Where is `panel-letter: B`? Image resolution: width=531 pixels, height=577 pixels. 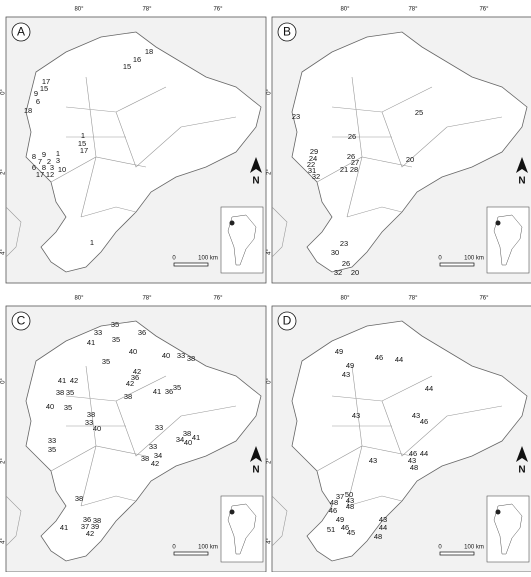
panel-letter: B is located at coordinates (287, 32).